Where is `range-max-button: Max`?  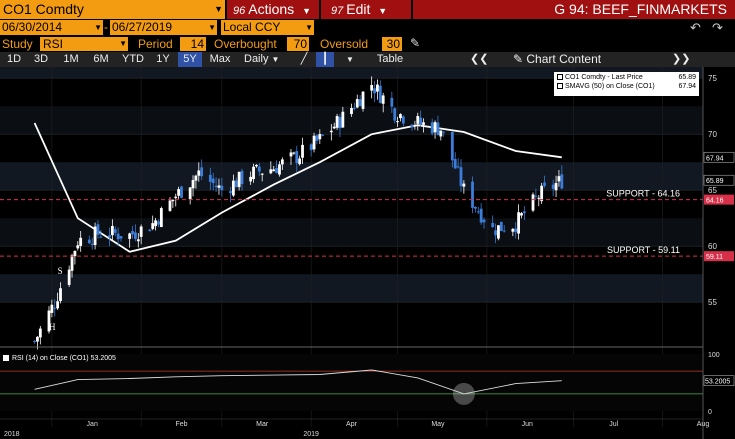 range-max-button: Max is located at coordinates (220, 59).